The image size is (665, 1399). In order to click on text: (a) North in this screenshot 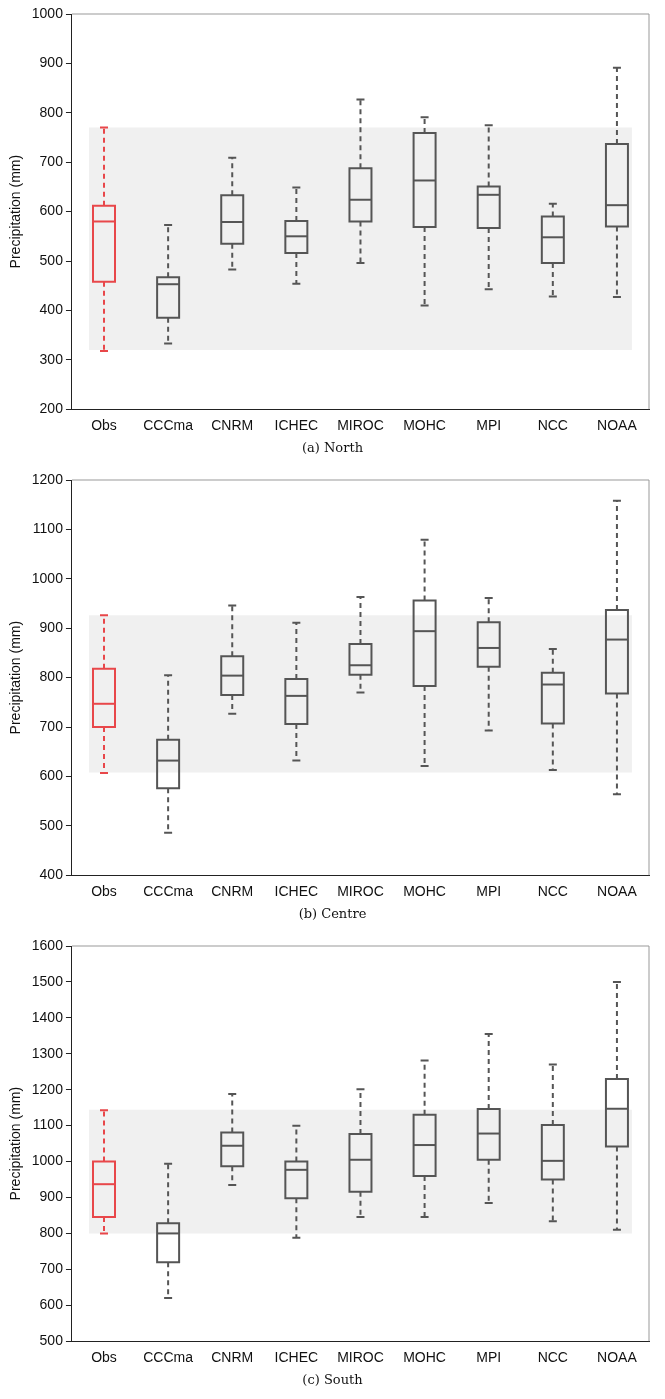, I will do `click(332, 448)`.